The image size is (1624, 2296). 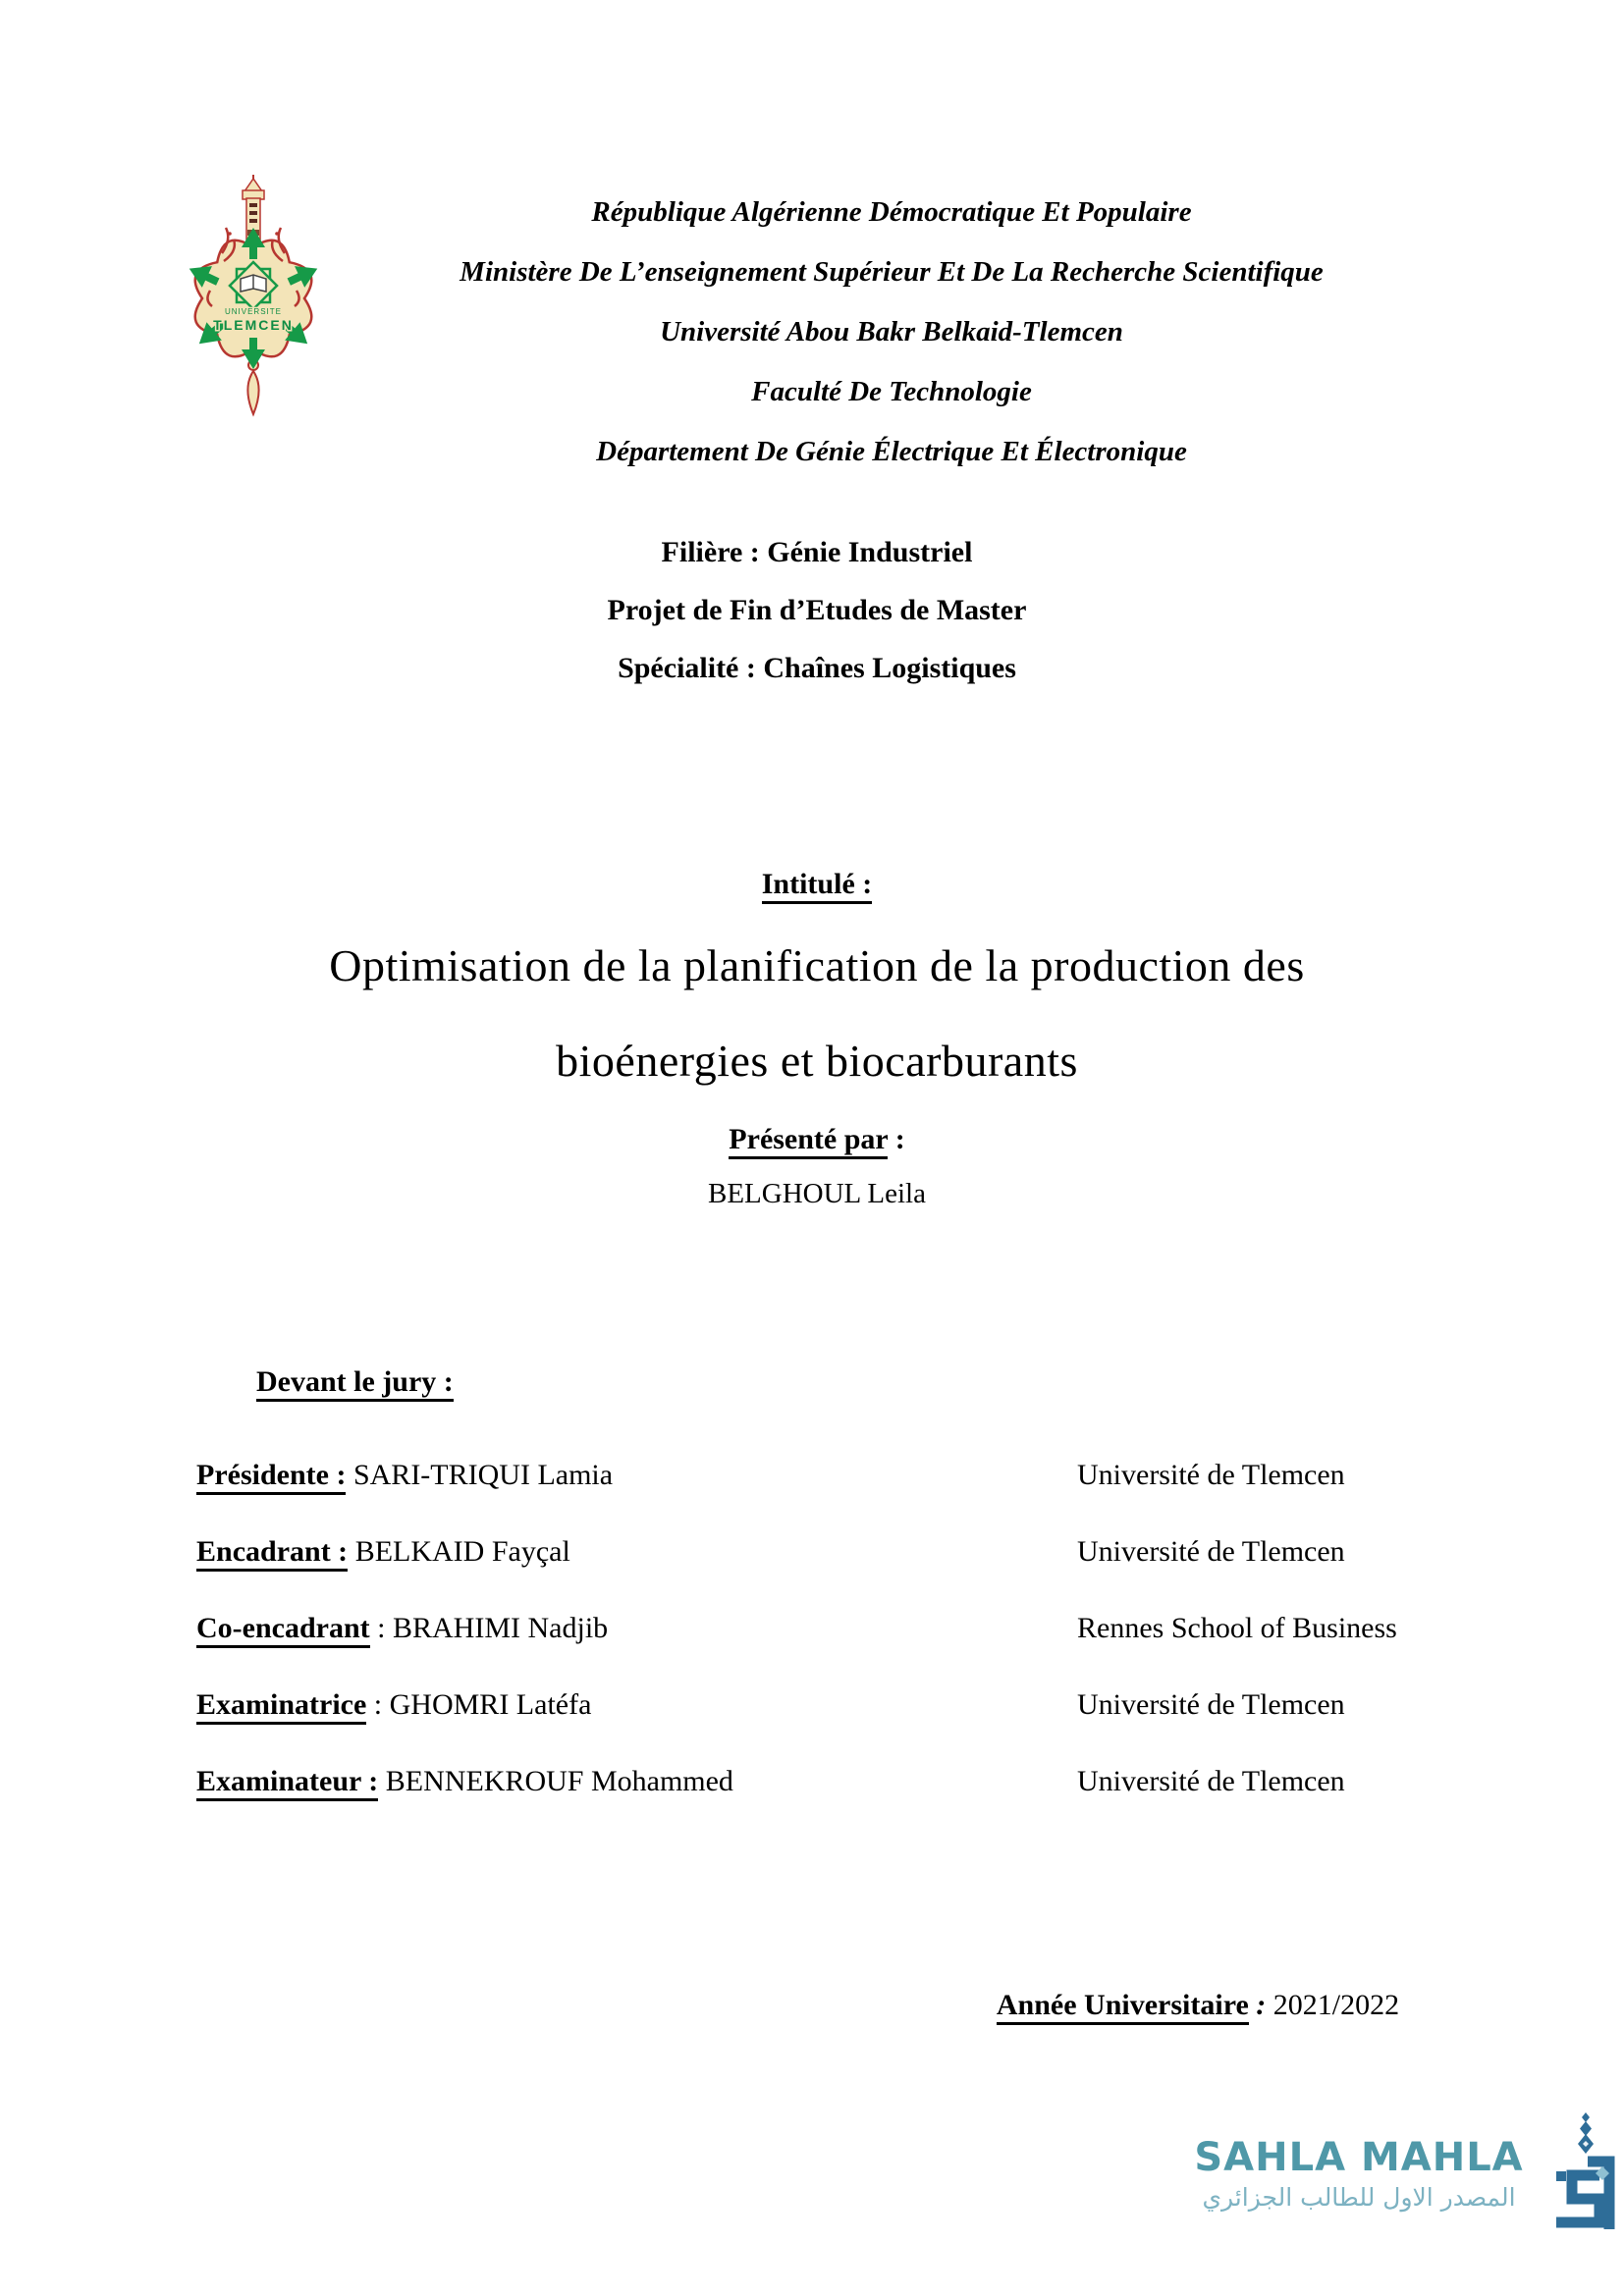 I want to click on jury-role-label: Examinatrice, so click(x=281, y=1706).